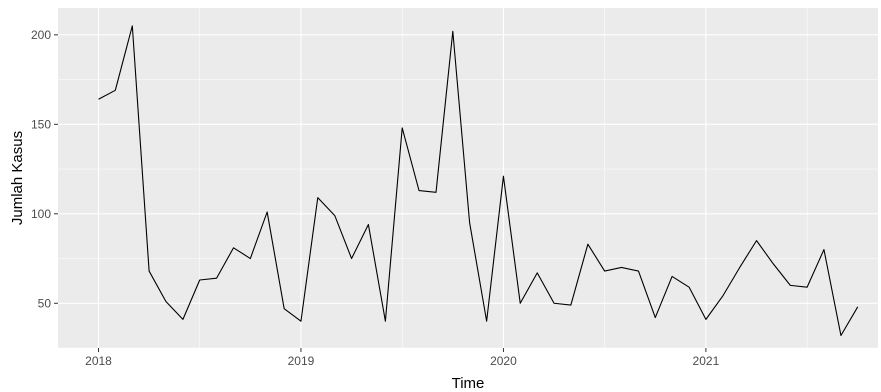  I want to click on x-tick-label: 2020, so click(503, 361).